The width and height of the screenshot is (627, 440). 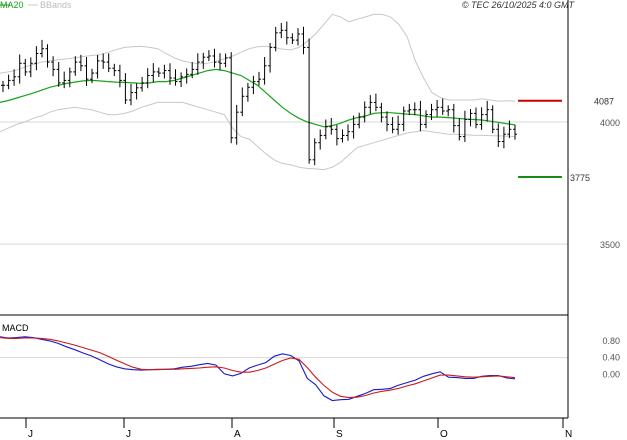 I want to click on x-tick-label: N, so click(x=568, y=434).